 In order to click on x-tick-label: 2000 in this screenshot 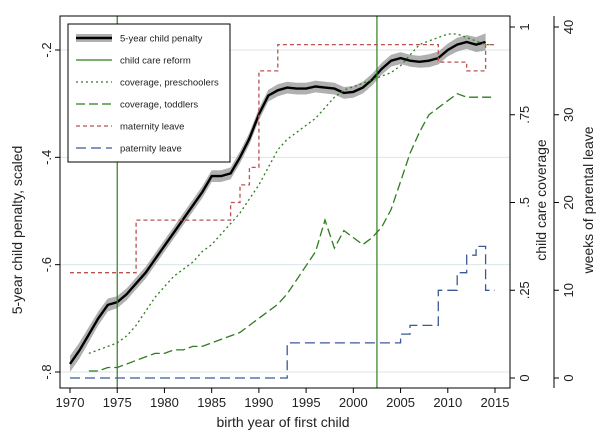, I will do `click(353, 402)`.